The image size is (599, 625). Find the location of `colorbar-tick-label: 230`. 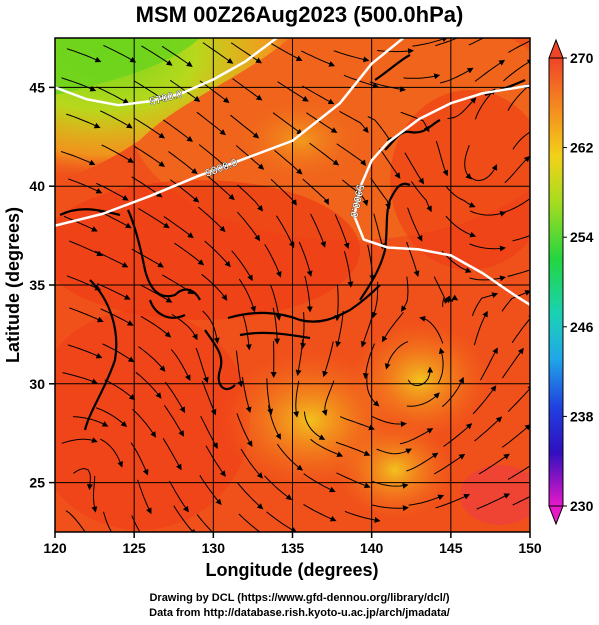

colorbar-tick-label: 230 is located at coordinates (582, 506).